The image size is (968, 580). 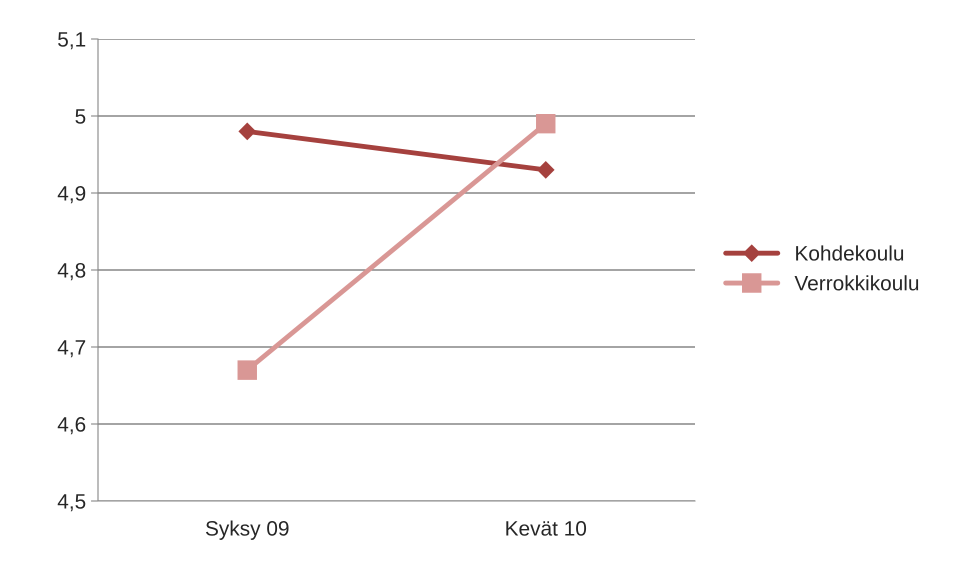 I want to click on y-tick-label: 5,1, so click(x=72, y=41).